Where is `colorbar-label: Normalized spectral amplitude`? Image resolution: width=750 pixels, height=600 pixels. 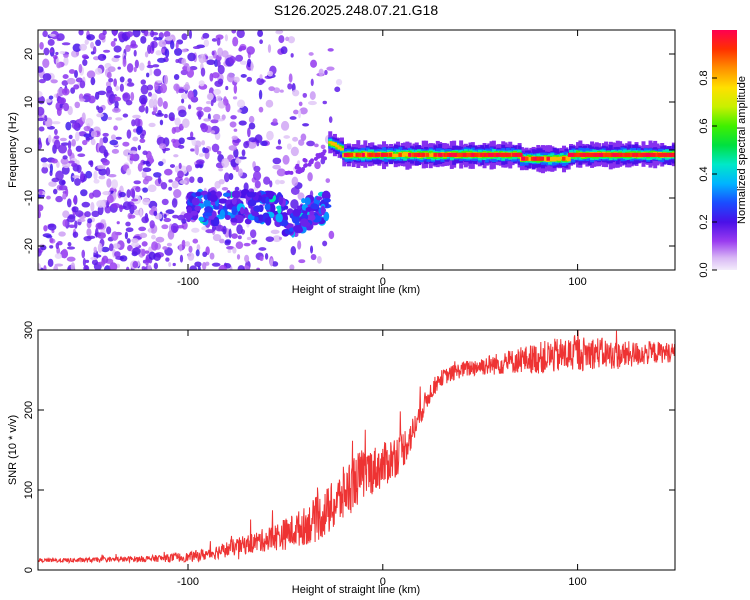
colorbar-label: Normalized spectral amplitude is located at coordinates (742, 150).